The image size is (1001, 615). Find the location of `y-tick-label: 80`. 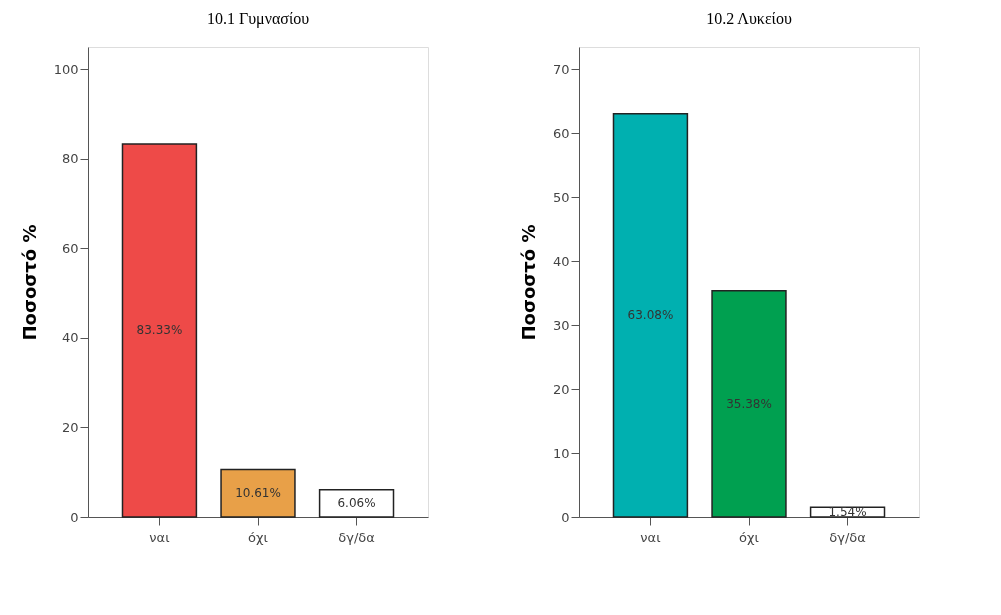

y-tick-label: 80 is located at coordinates (70, 159).